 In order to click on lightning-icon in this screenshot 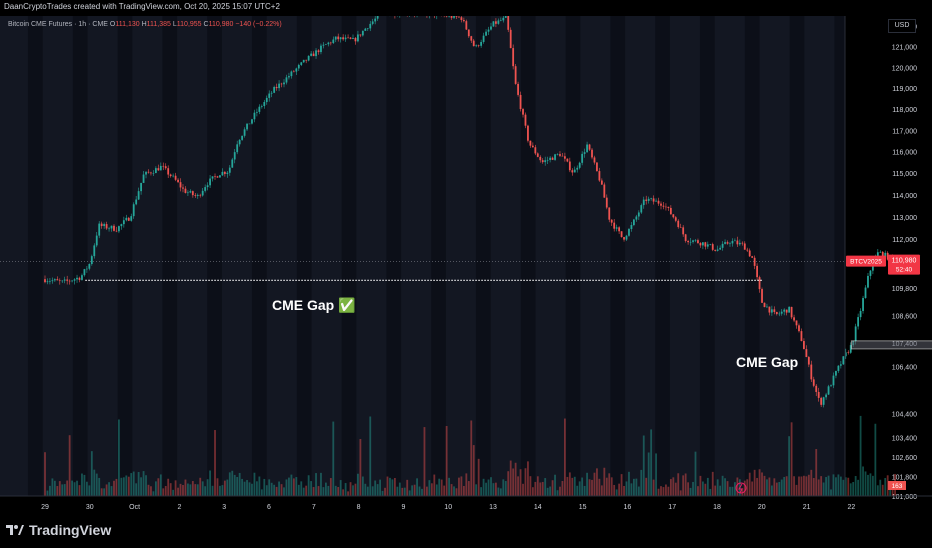, I will do `click(741, 488)`.